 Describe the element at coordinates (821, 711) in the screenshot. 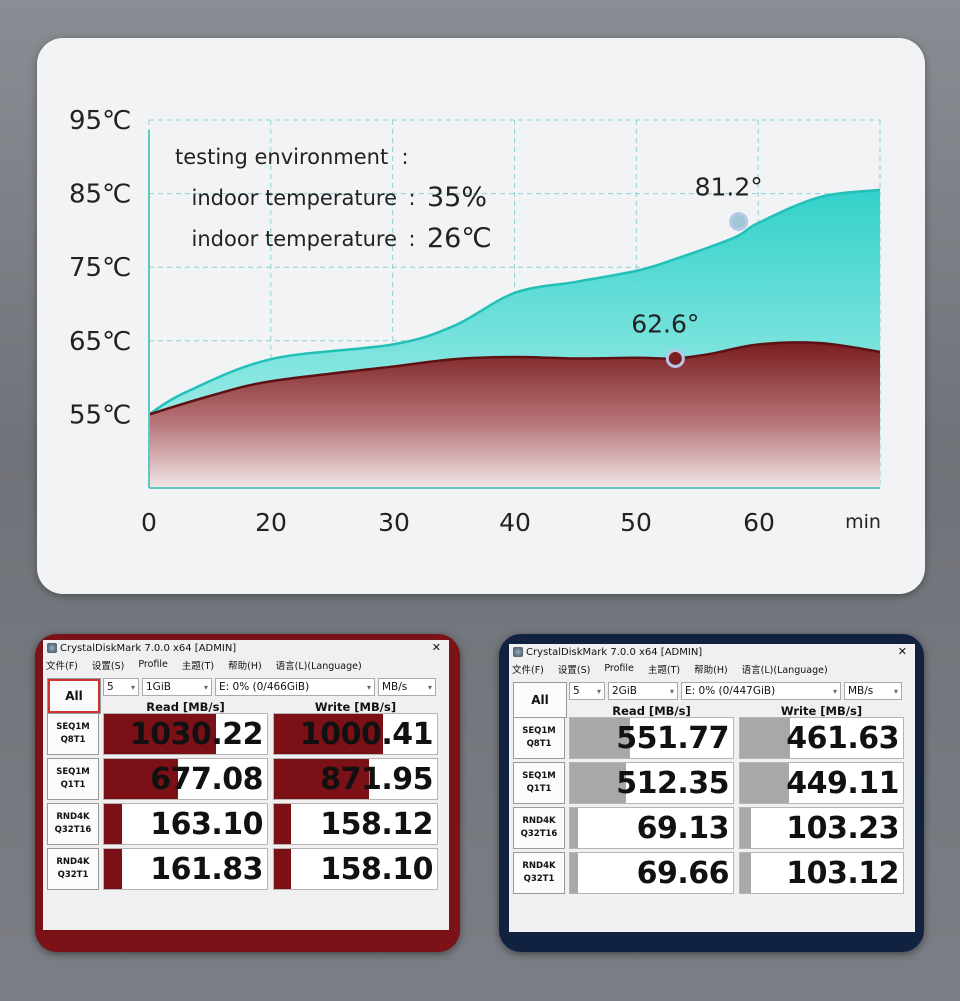

I see `write-header: Write [MB/s]` at that location.